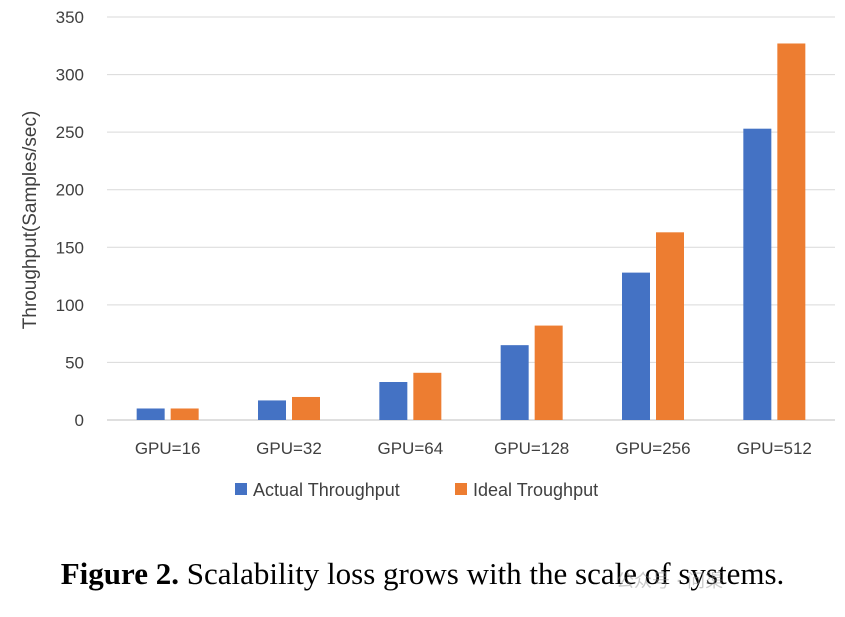 Image resolution: width=845 pixels, height=617 pixels. I want to click on legend: Actual Throughput Ideal Troughput, so click(416, 490).